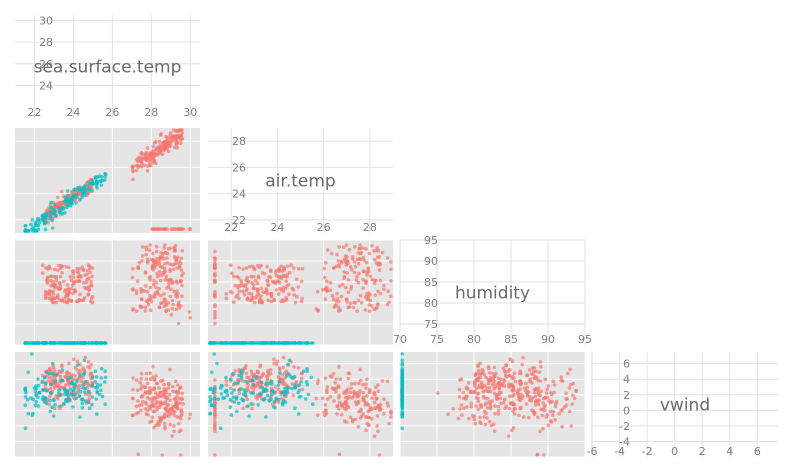 The width and height of the screenshot is (785, 470). Describe the element at coordinates (585, 339) in the screenshot. I see `x-tick-label: 95` at that location.